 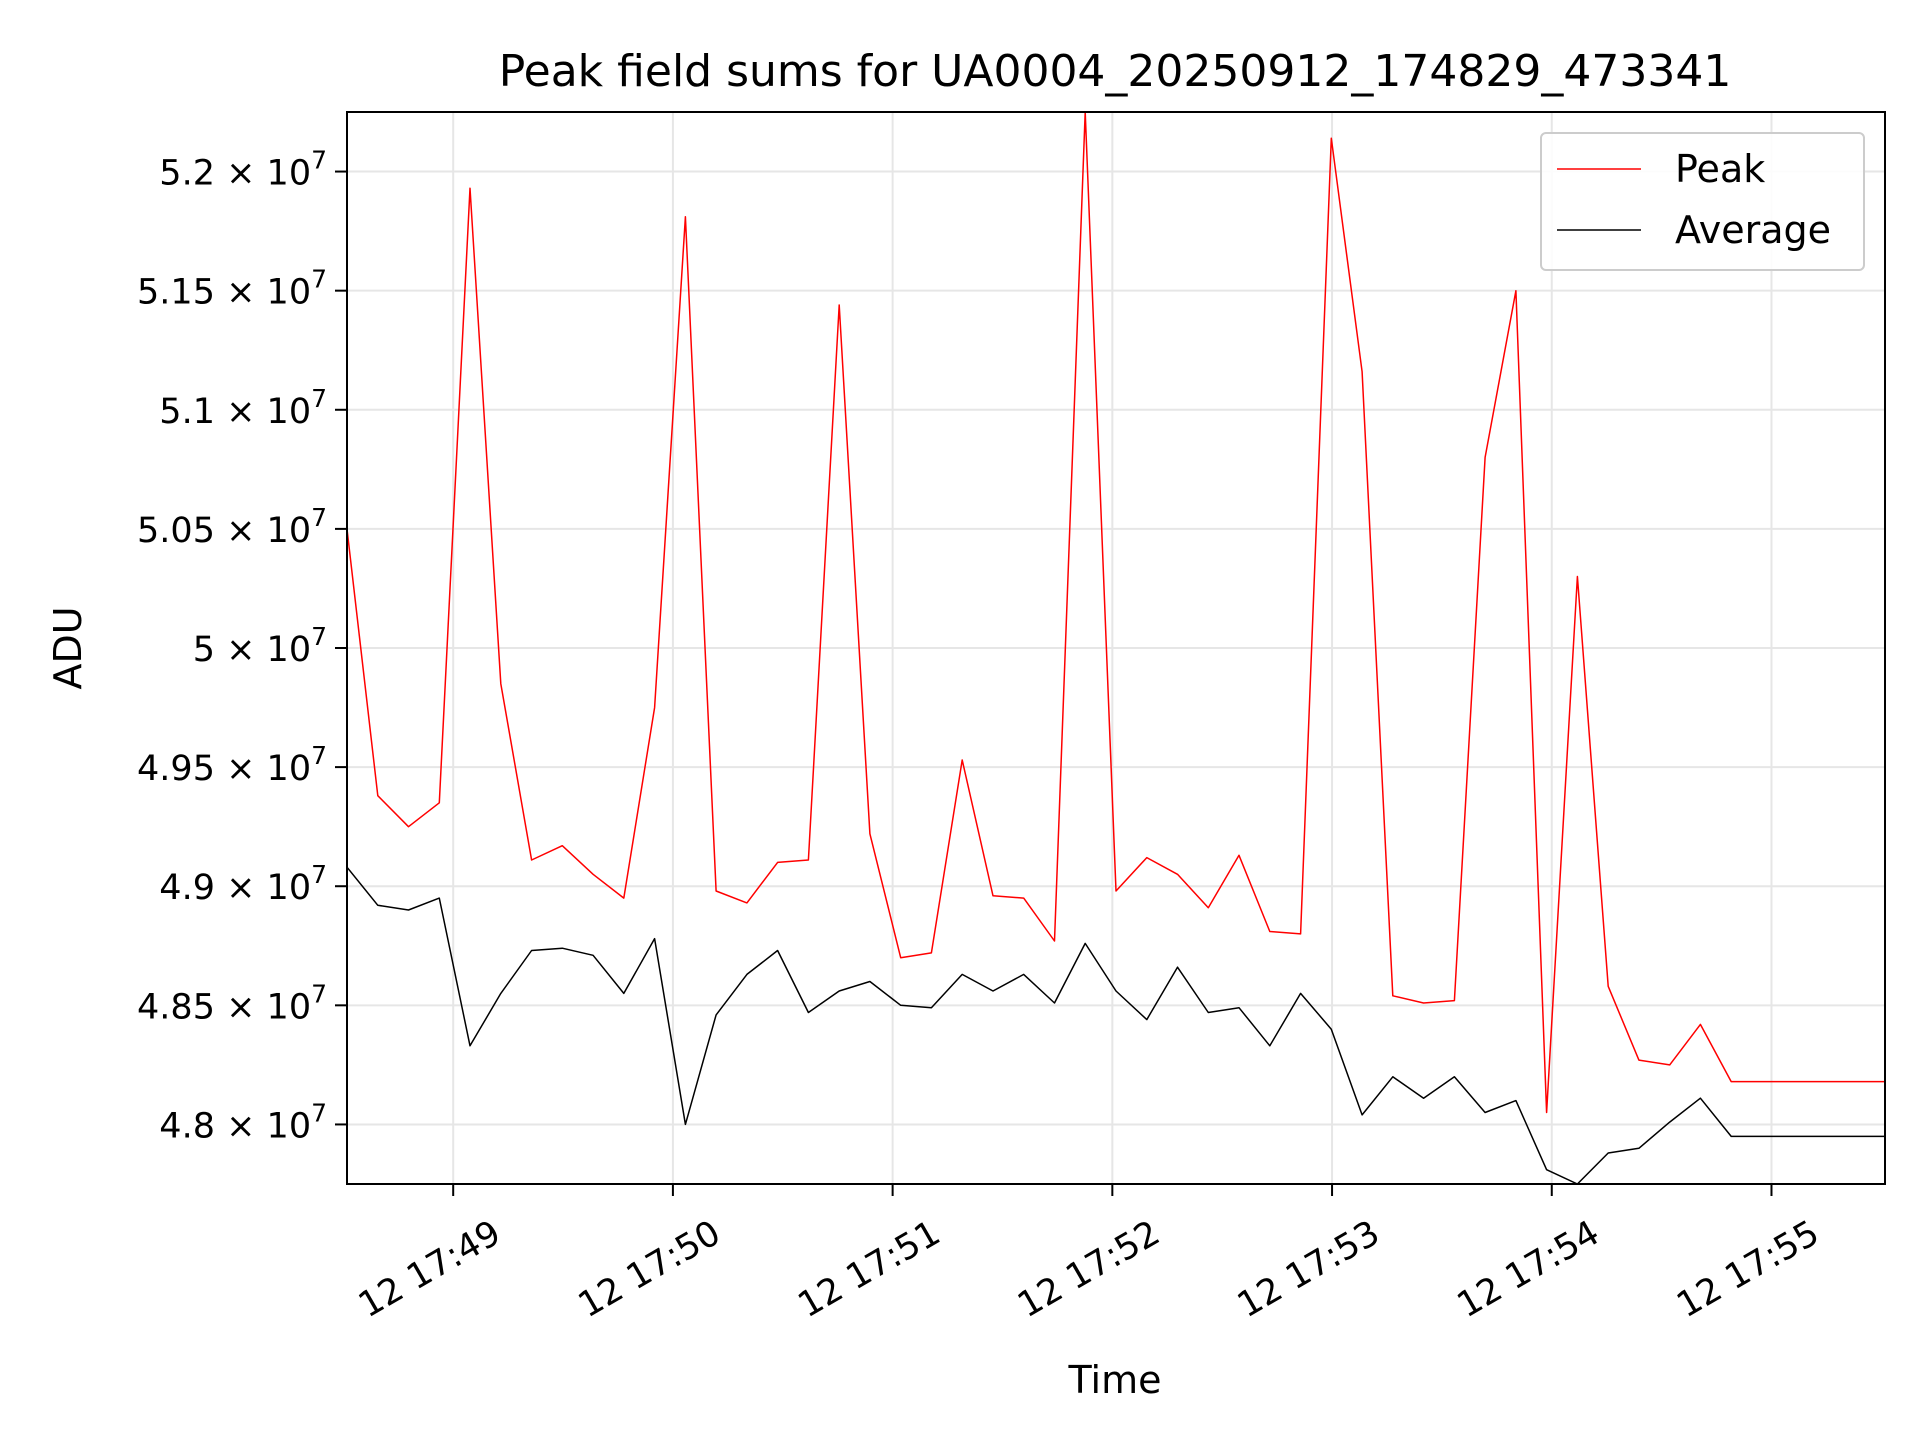 I want to click on y-tick-label: 5 × 10⁷, so click(x=260, y=646).